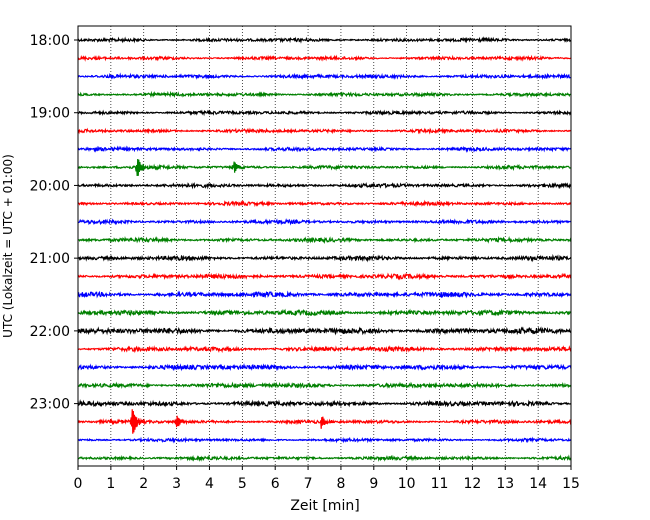 The width and height of the screenshot is (650, 520). I want to click on x-tick-label-12: 12, so click(472, 484).